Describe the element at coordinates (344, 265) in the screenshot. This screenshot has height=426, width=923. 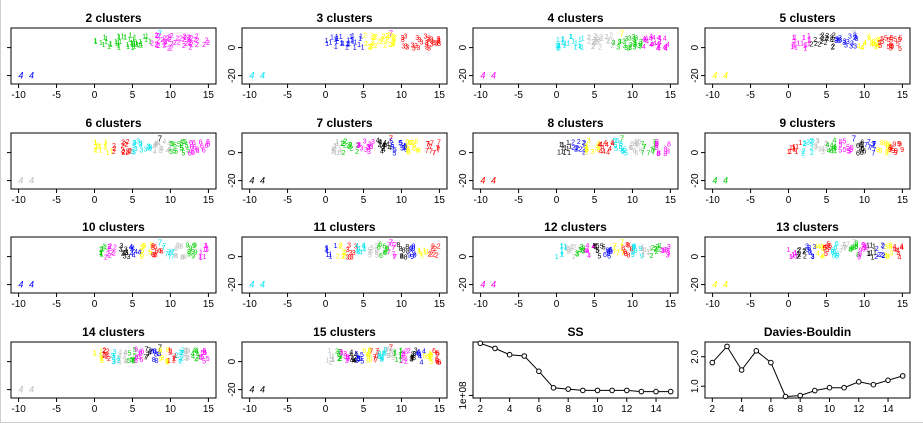
I see `plot-frame` at that location.